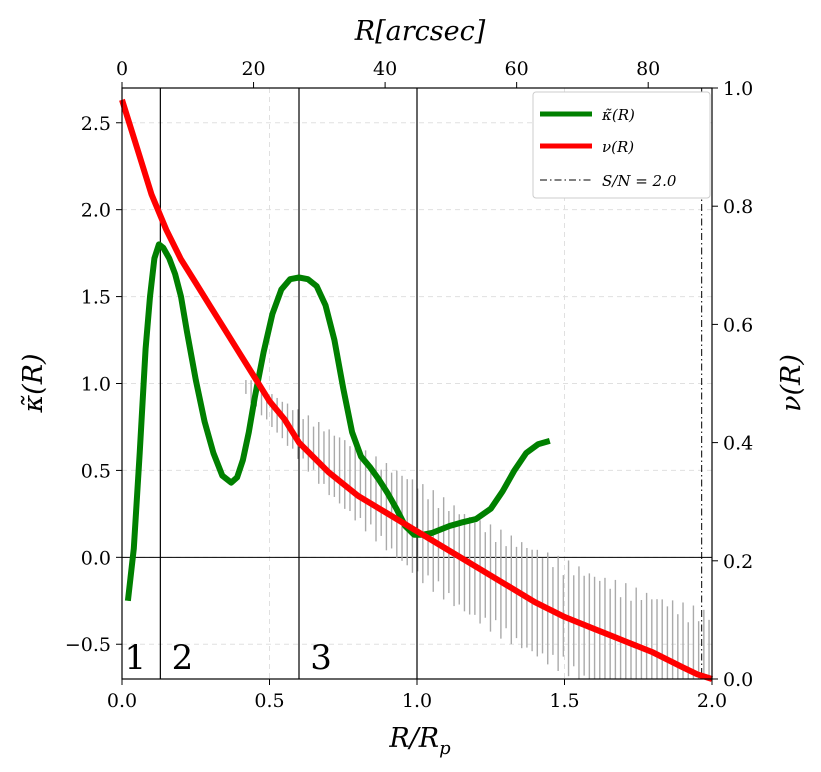  I want to click on y-tick-label: 0.0, so click(96, 558).